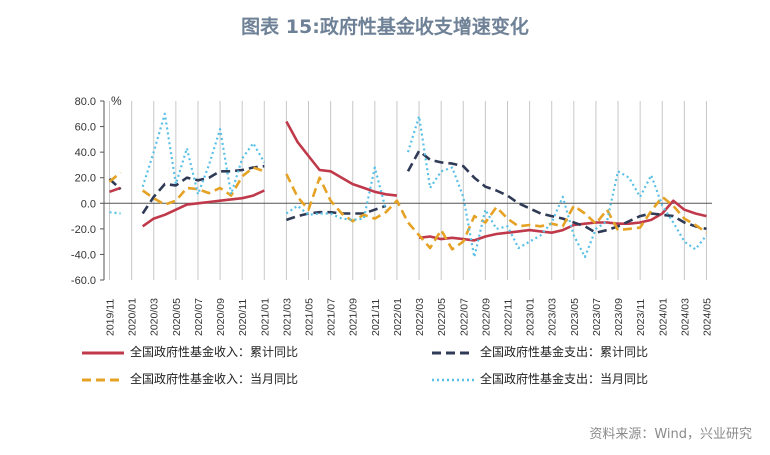  What do you see at coordinates (619, 317) in the screenshot?
I see `x-tick-label: 2023/09` at bounding box center [619, 317].